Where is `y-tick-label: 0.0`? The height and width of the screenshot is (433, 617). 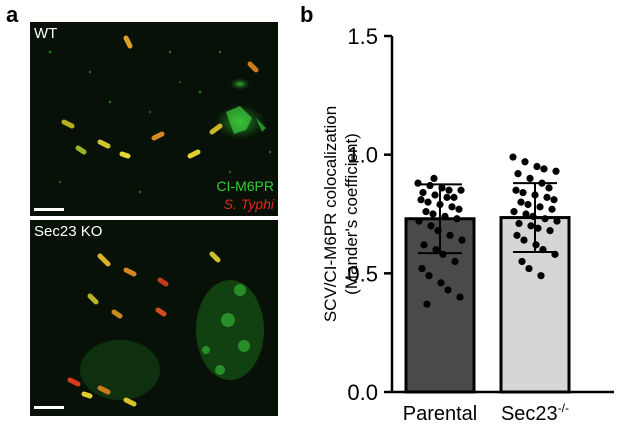
y-tick-label: 0.0 is located at coordinates (362, 392).